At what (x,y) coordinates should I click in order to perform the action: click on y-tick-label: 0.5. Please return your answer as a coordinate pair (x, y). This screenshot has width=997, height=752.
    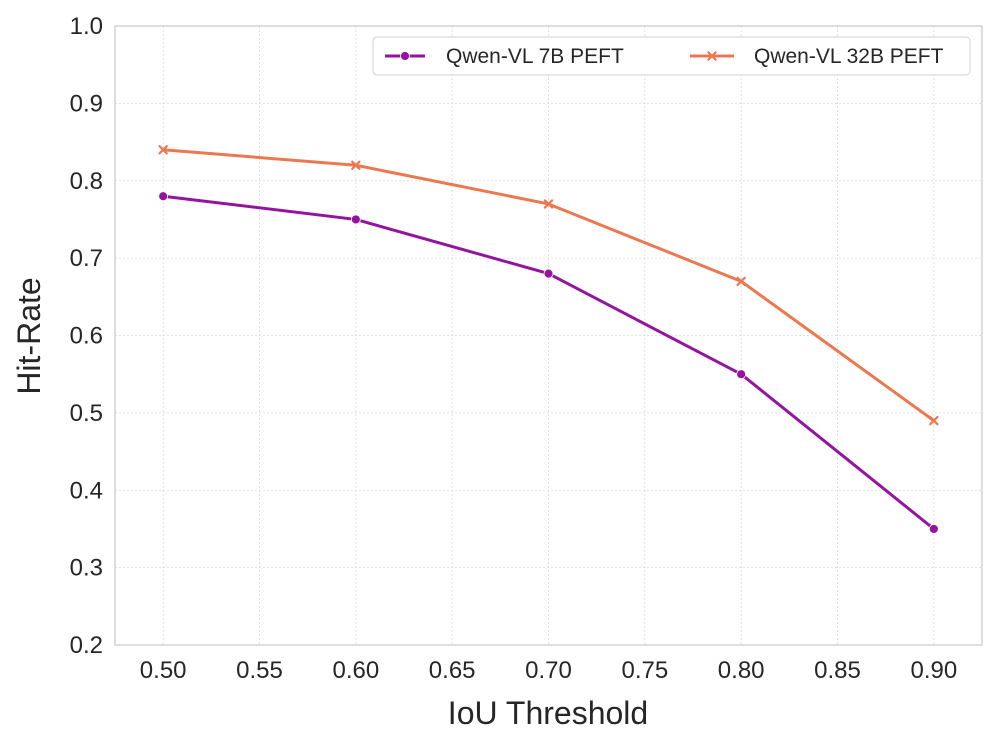
    Looking at the image, I should click on (86, 413).